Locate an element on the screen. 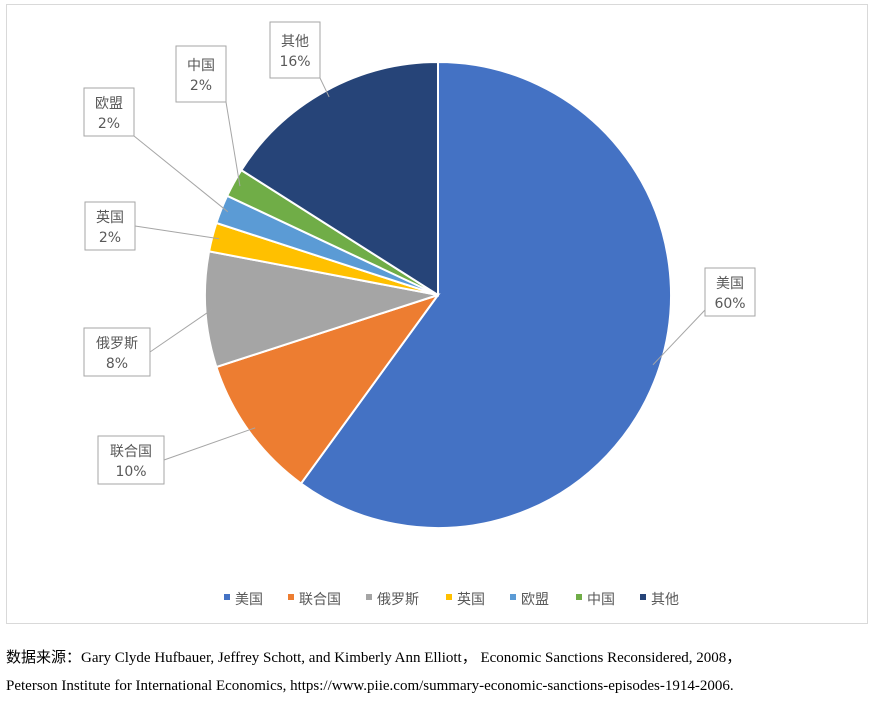 This screenshot has height=701, width=876. callout-value-1: 60% is located at coordinates (729, 304).